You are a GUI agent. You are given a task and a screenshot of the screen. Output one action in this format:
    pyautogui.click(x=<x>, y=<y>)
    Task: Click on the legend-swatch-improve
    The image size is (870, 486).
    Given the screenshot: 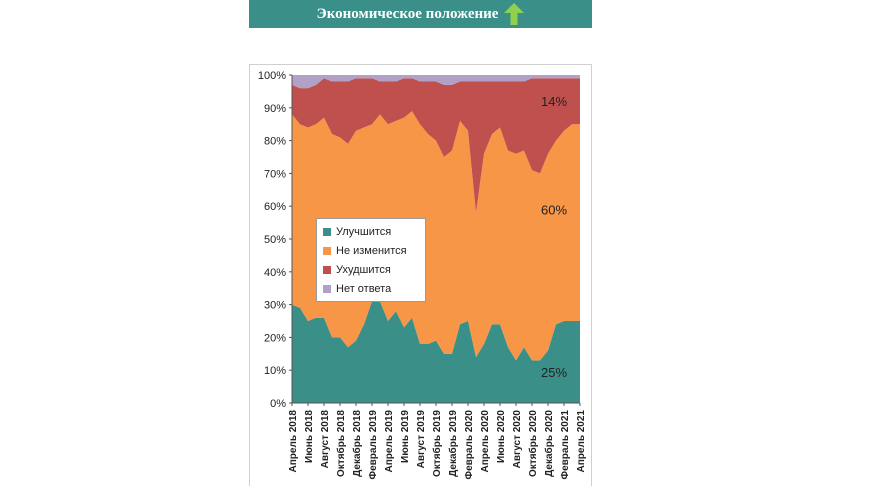 What is the action you would take?
    pyautogui.click(x=327, y=231)
    